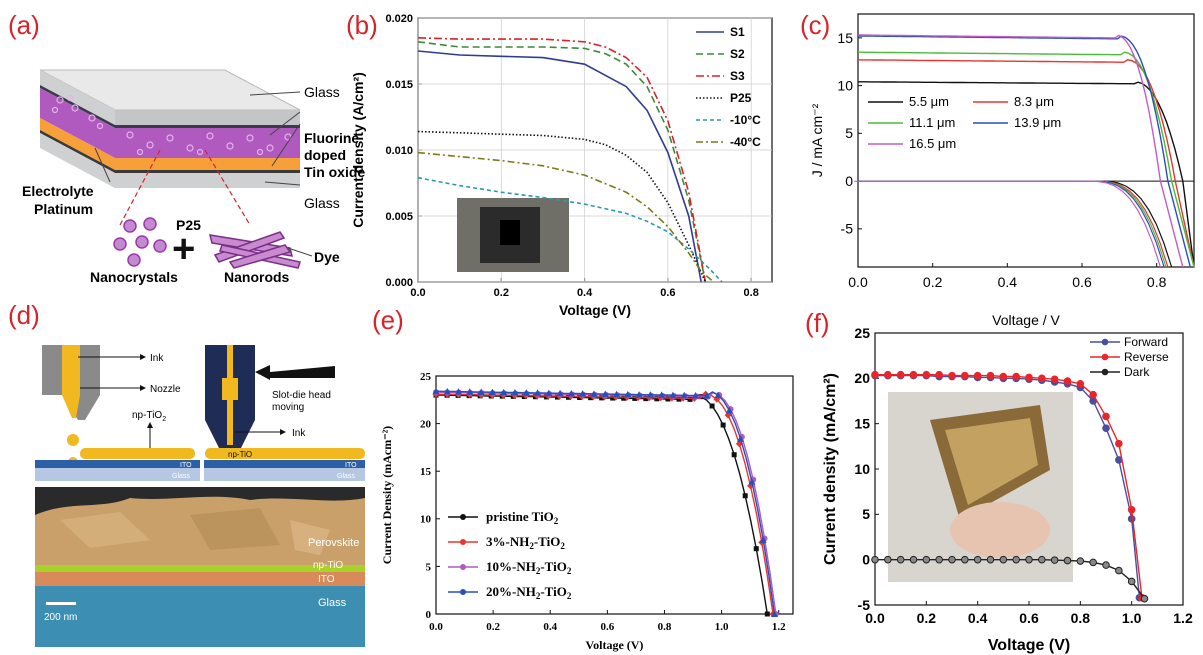 The width and height of the screenshot is (1203, 655). What do you see at coordinates (230, 397) in the screenshot?
I see `slot-die-head` at bounding box center [230, 397].